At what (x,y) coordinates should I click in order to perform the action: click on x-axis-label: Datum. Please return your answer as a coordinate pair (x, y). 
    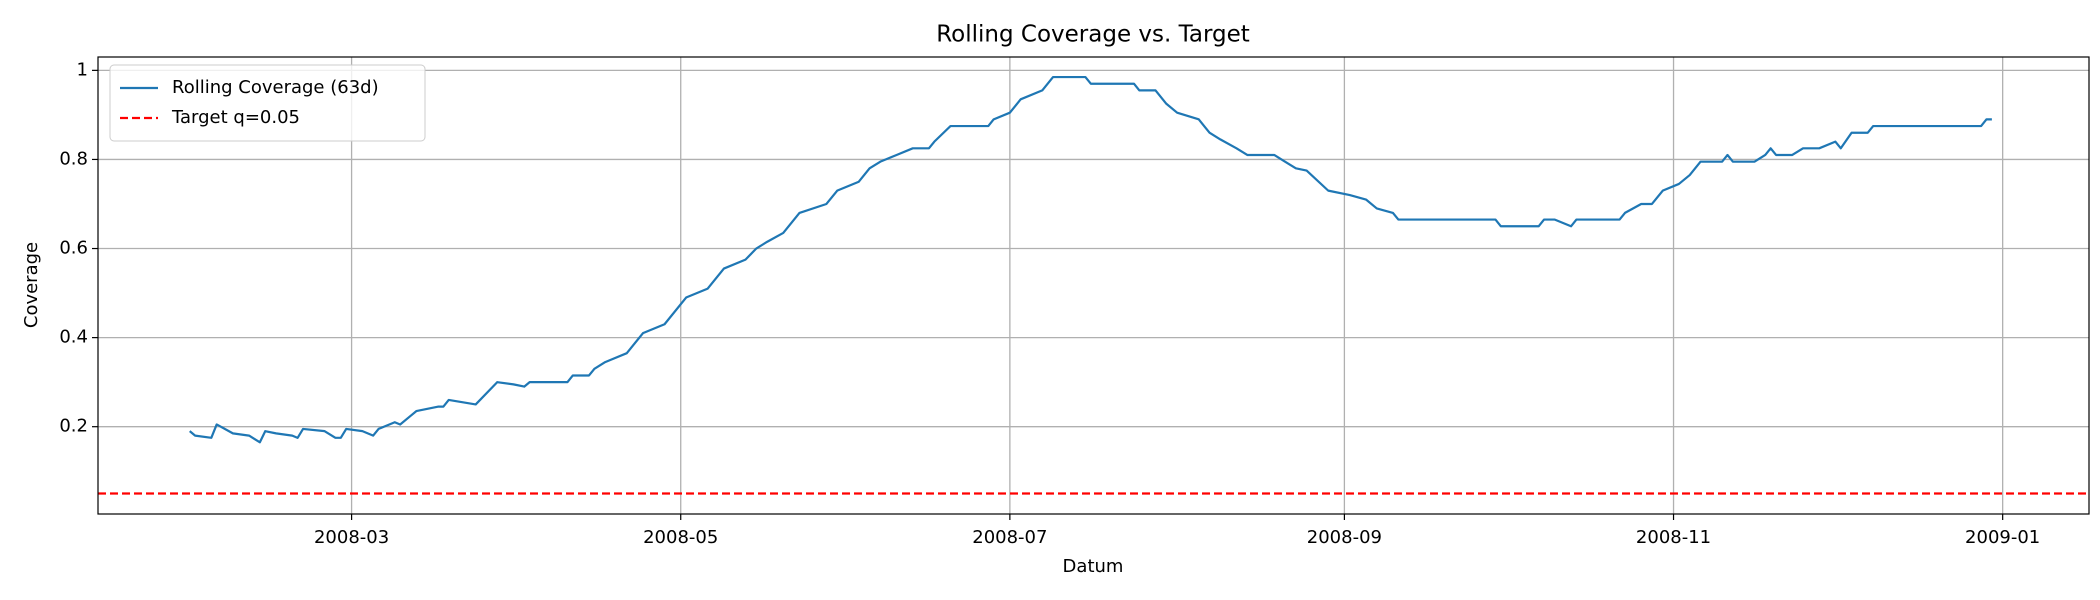
    Looking at the image, I should click on (1093, 566).